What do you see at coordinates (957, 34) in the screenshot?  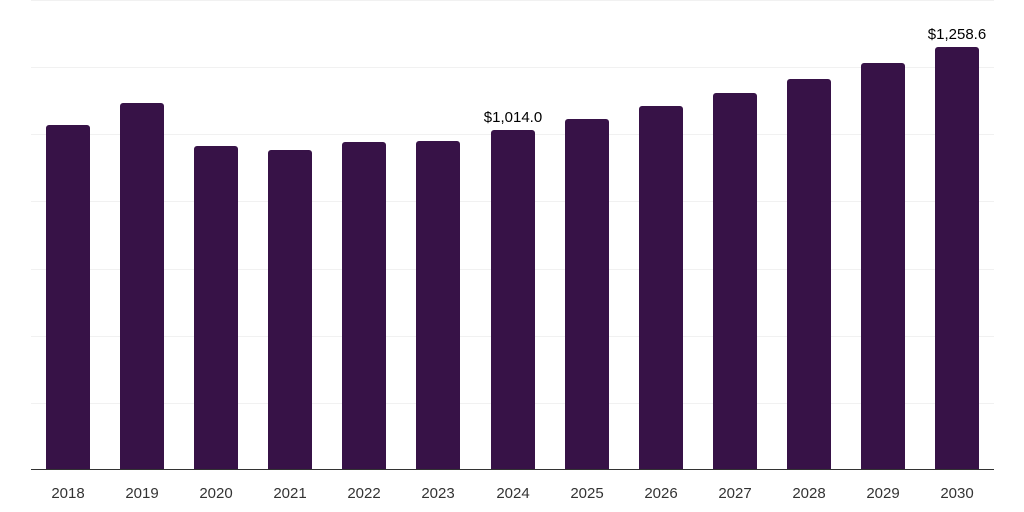 I see `data-label-2030: $1,258.6` at bounding box center [957, 34].